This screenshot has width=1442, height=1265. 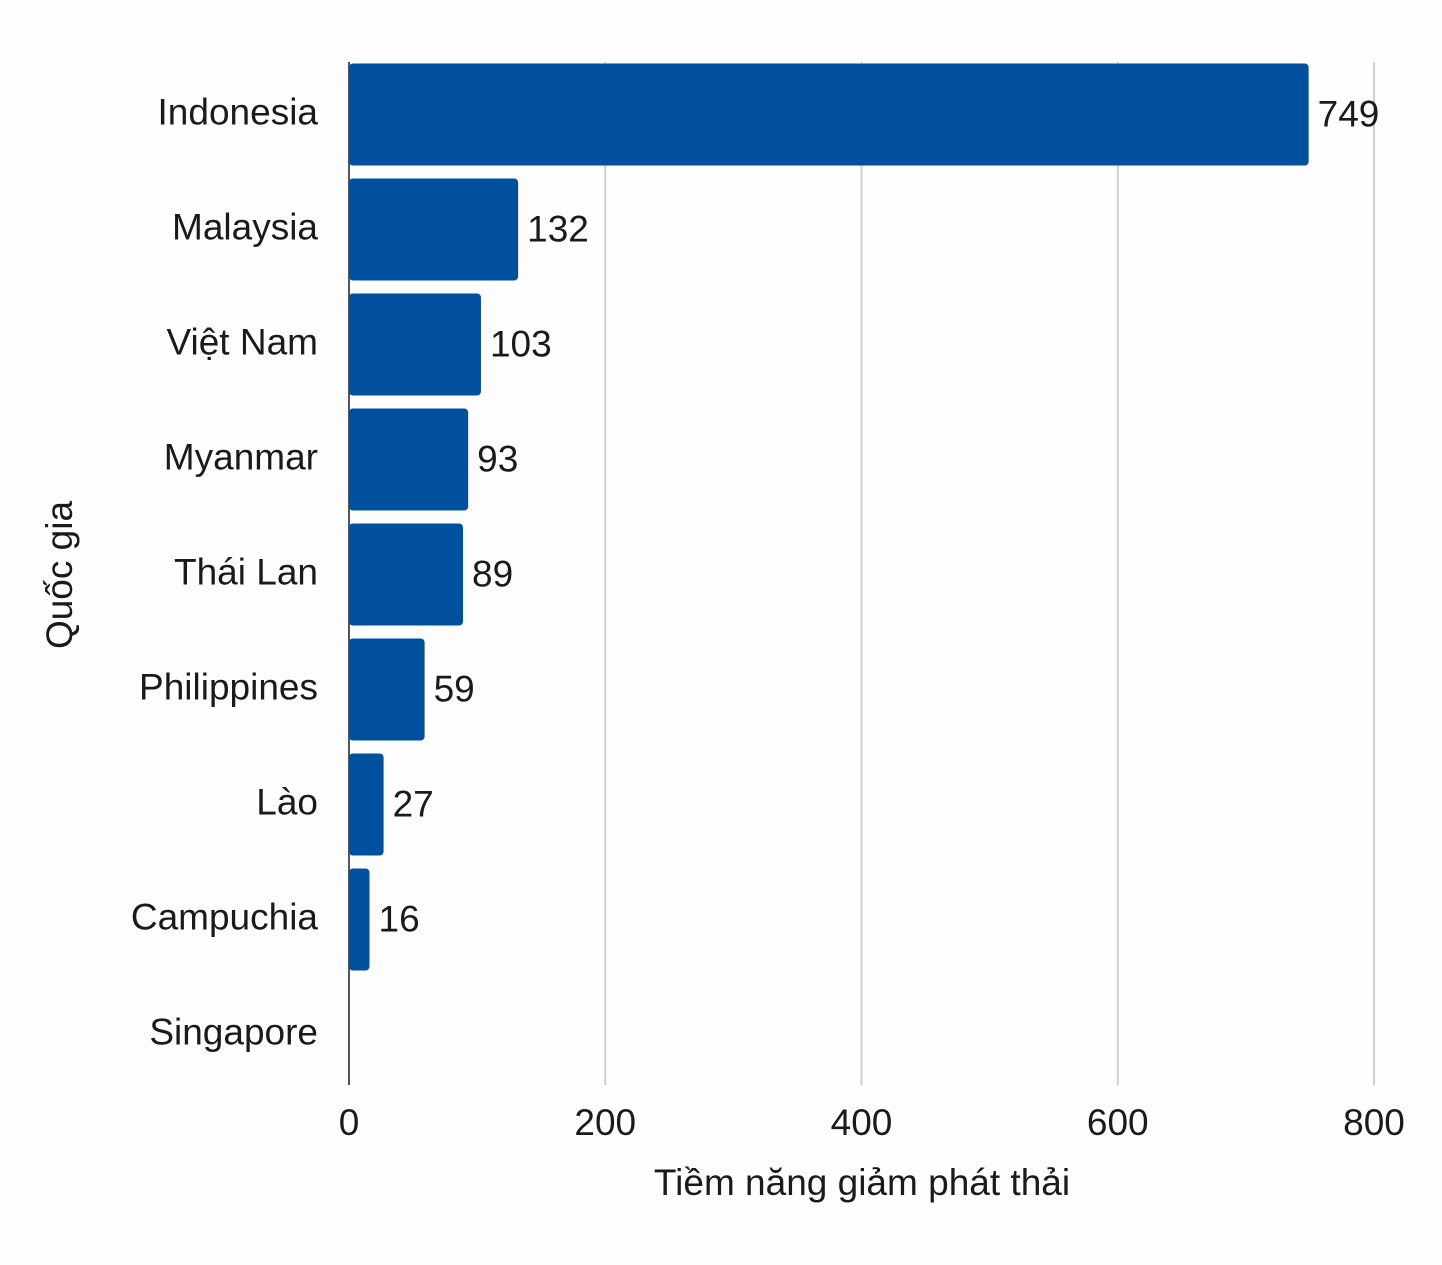 I want to click on y-tick-label: Việt Nam, so click(x=243, y=341).